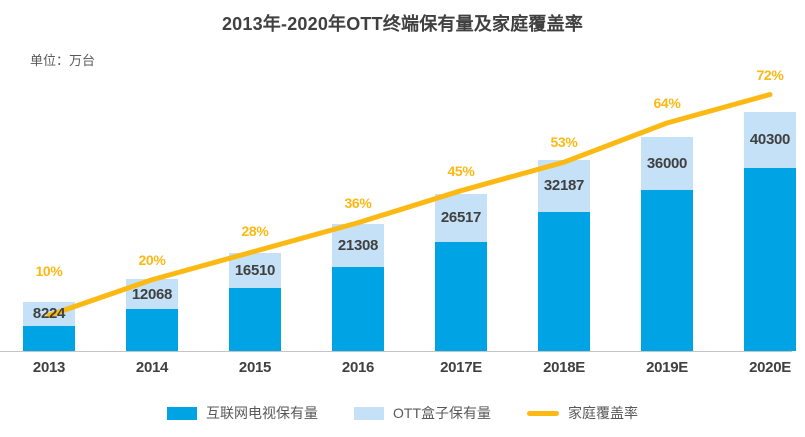 This screenshot has height=437, width=805. I want to click on total-value-label: 21308, so click(358, 246).